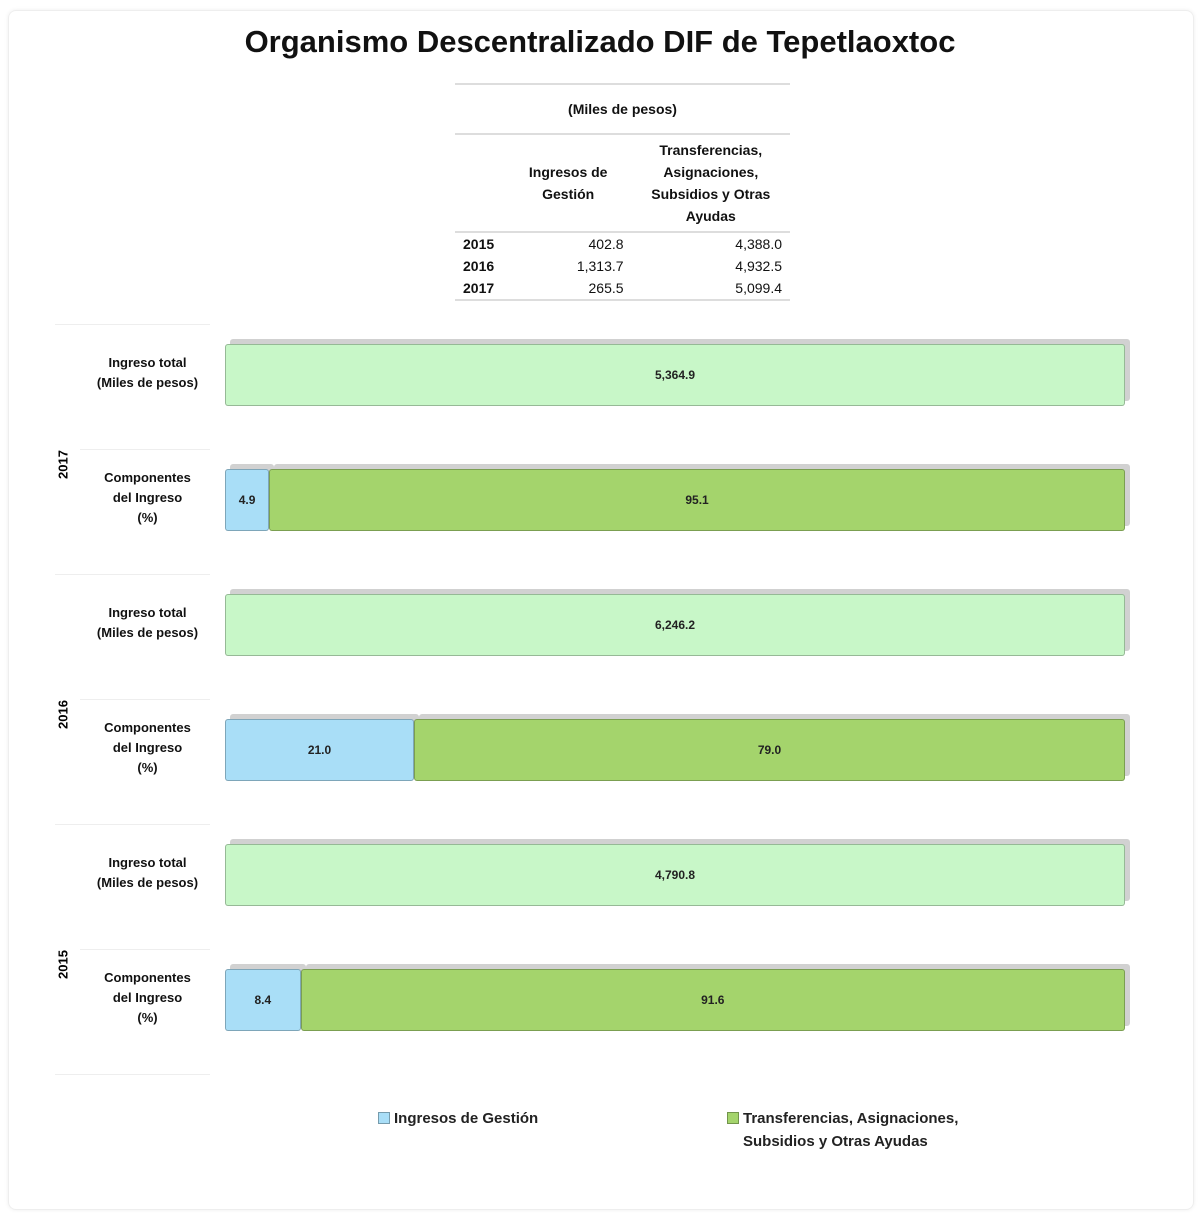 The height and width of the screenshot is (1213, 1200). I want to click on data-label: 21.0, so click(319, 750).